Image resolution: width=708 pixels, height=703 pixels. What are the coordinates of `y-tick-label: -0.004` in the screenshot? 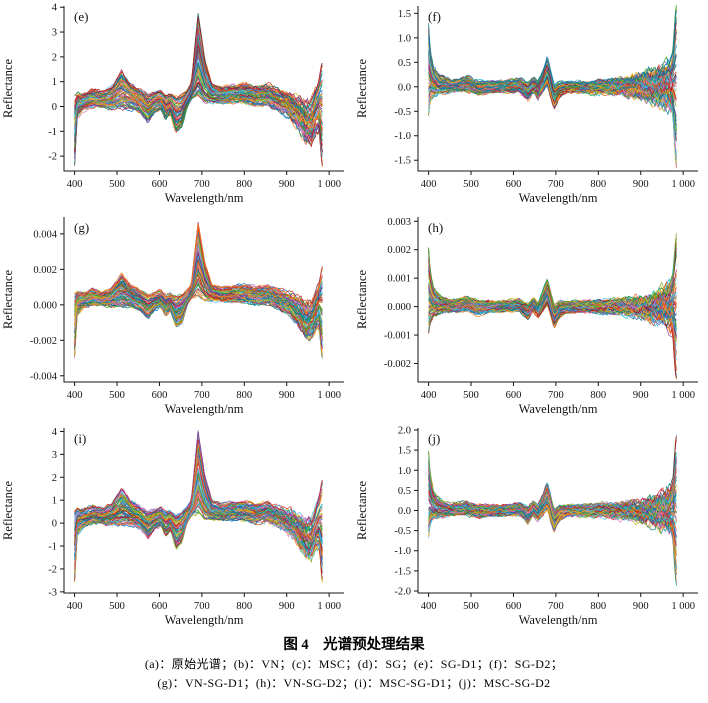 It's located at (44, 376).